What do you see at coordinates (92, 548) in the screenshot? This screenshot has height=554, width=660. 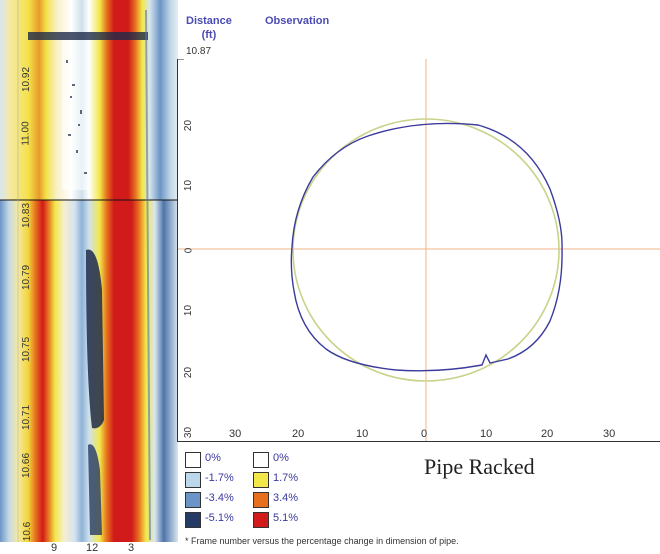 I see `strip-bottom-tick: 12` at bounding box center [92, 548].